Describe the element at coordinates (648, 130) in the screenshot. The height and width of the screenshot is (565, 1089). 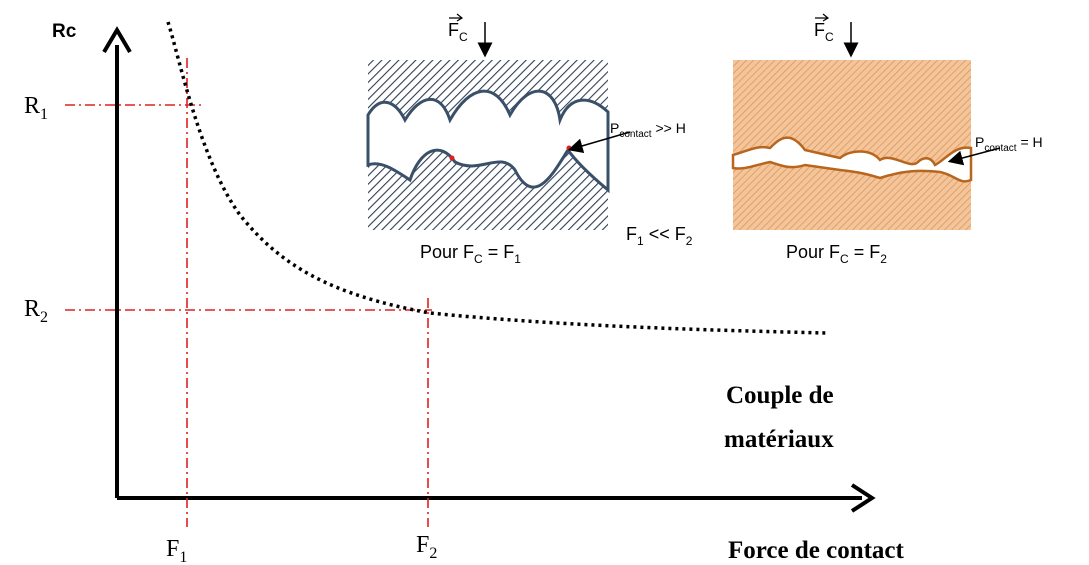
I see `pressure-label: Pcontact >> H` at that location.